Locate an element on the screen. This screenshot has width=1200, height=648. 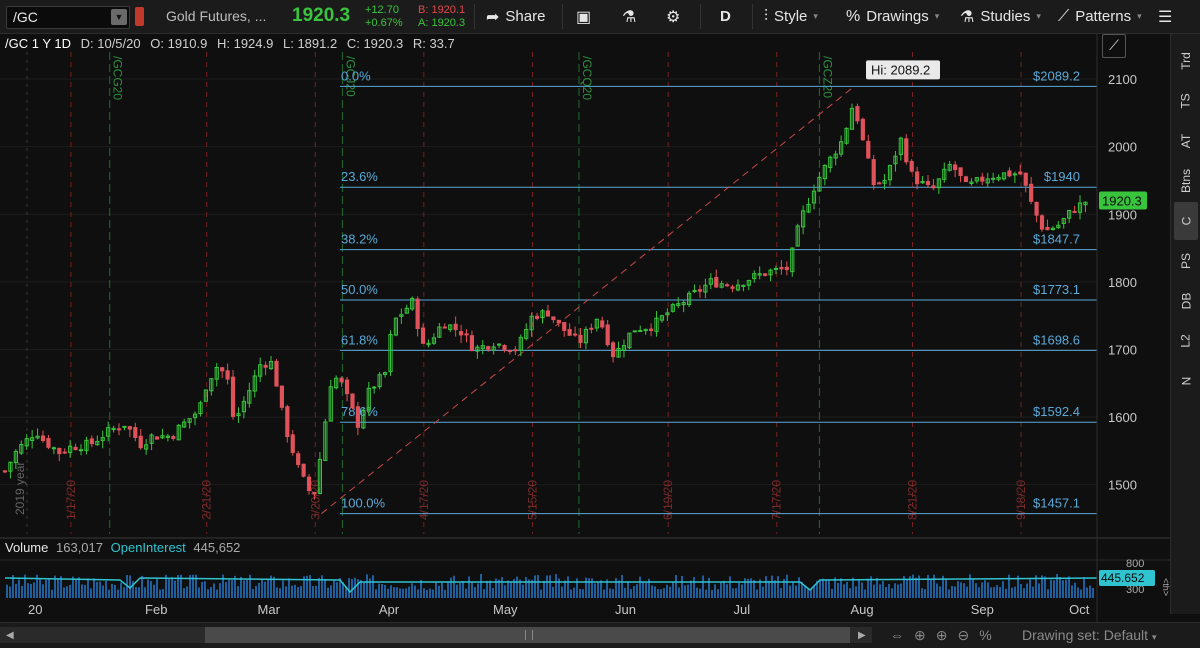
price-tick-label: 1700 is located at coordinates (1122, 349).